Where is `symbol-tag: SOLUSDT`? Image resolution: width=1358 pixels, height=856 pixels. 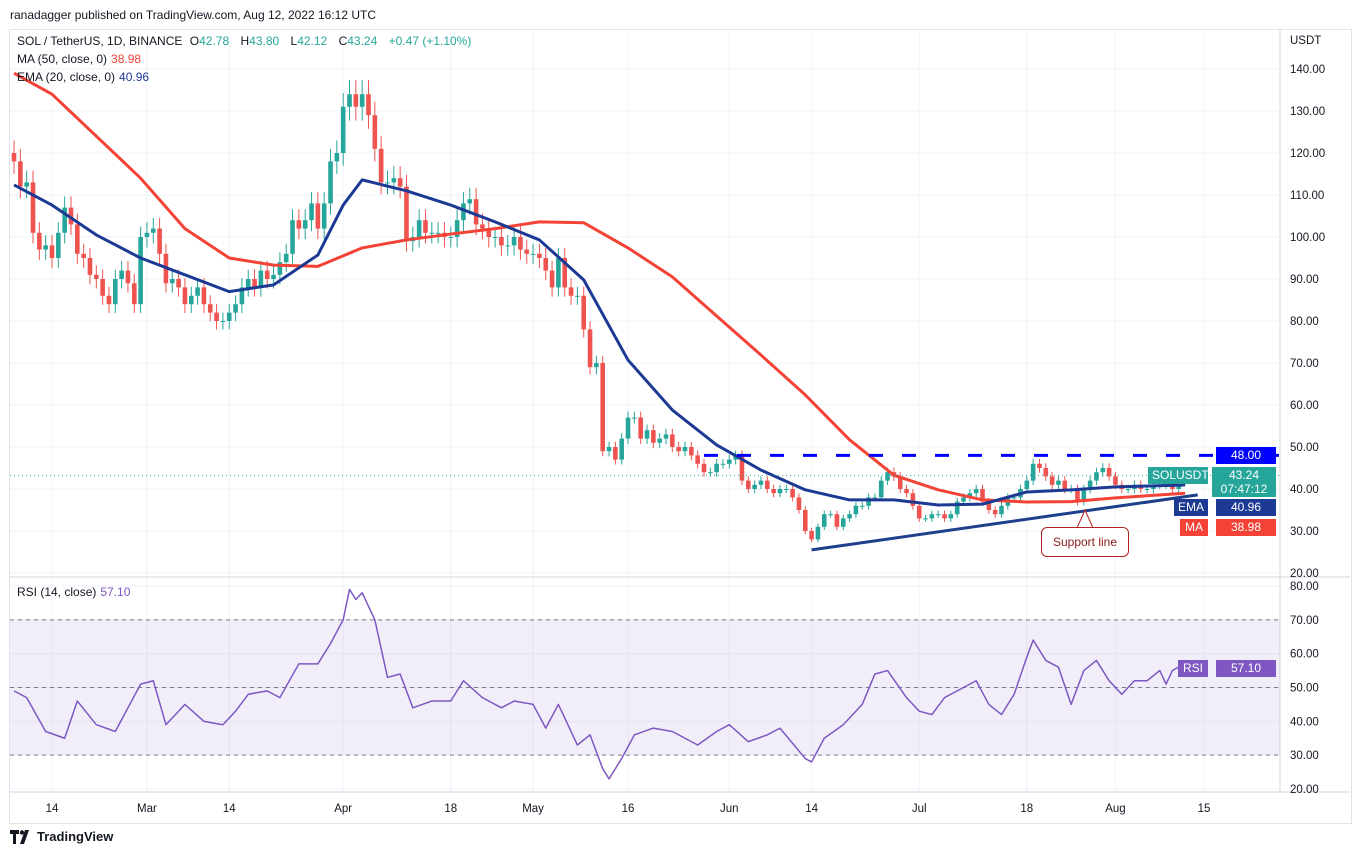
symbol-tag: SOLUSDT is located at coordinates (1178, 475).